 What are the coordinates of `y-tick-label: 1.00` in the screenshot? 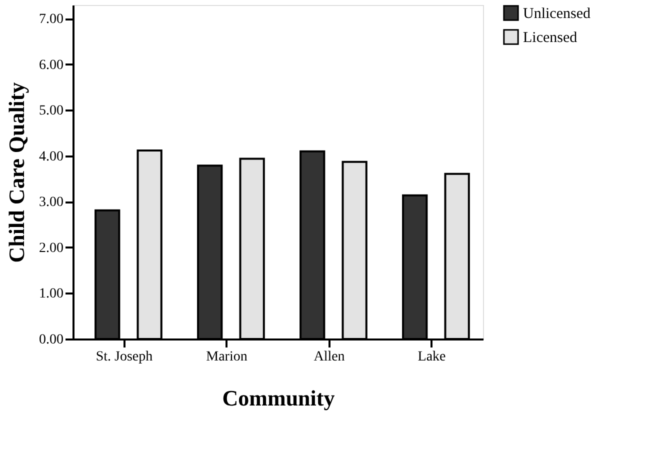 It's located at (51, 294).